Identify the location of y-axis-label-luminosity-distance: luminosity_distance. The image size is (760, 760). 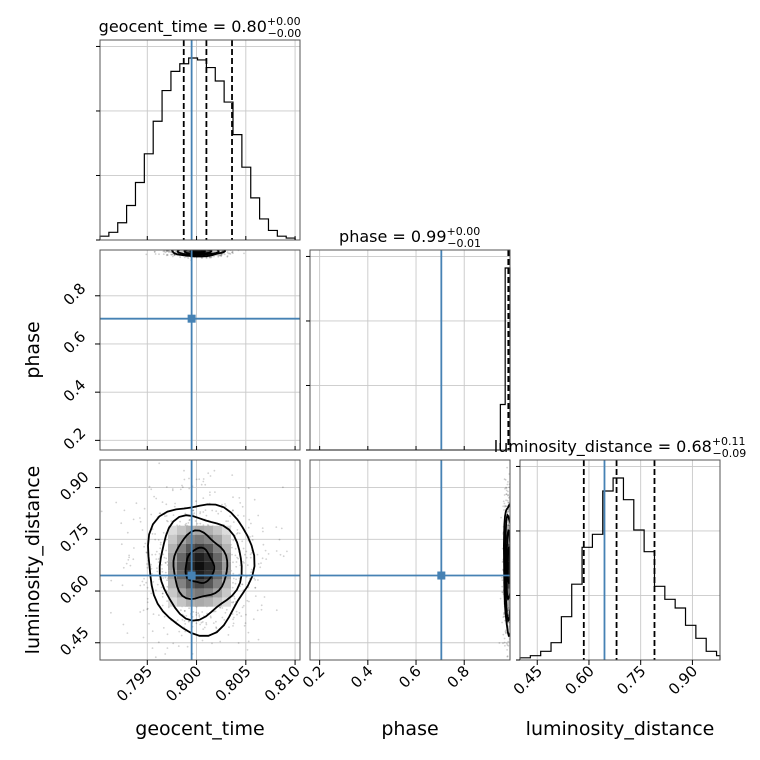
(33, 560).